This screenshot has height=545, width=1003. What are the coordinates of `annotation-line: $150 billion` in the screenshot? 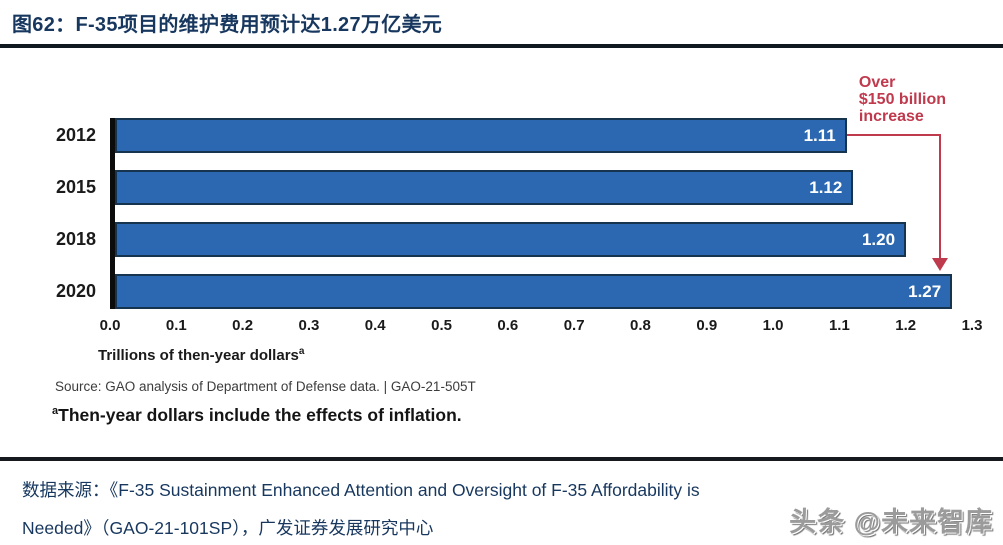 It's located at (902, 99).